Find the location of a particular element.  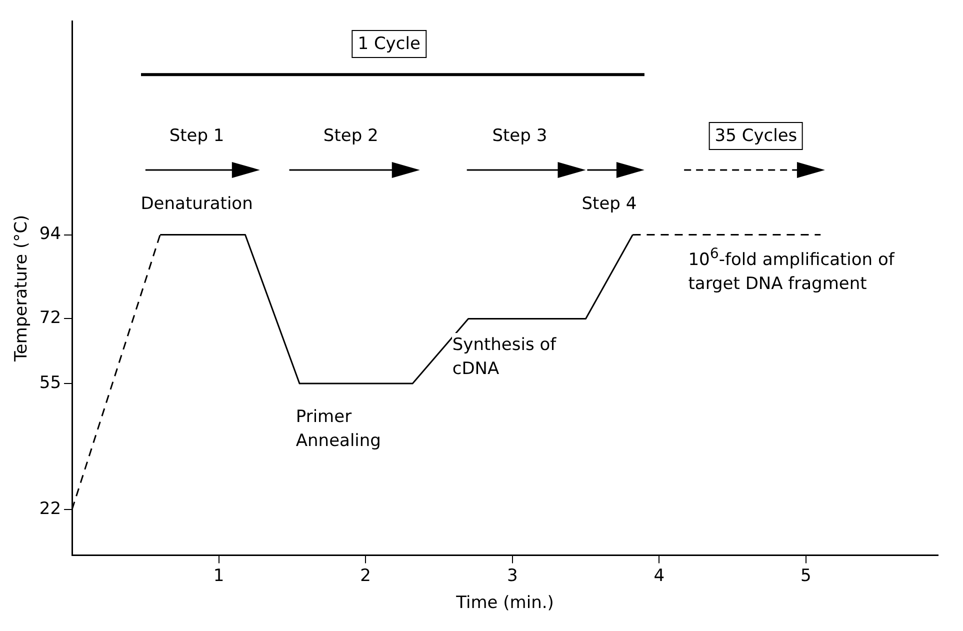

annotation: 10$^{6}$-fold amplification of target DNA fragment is located at coordinates (813, 269).